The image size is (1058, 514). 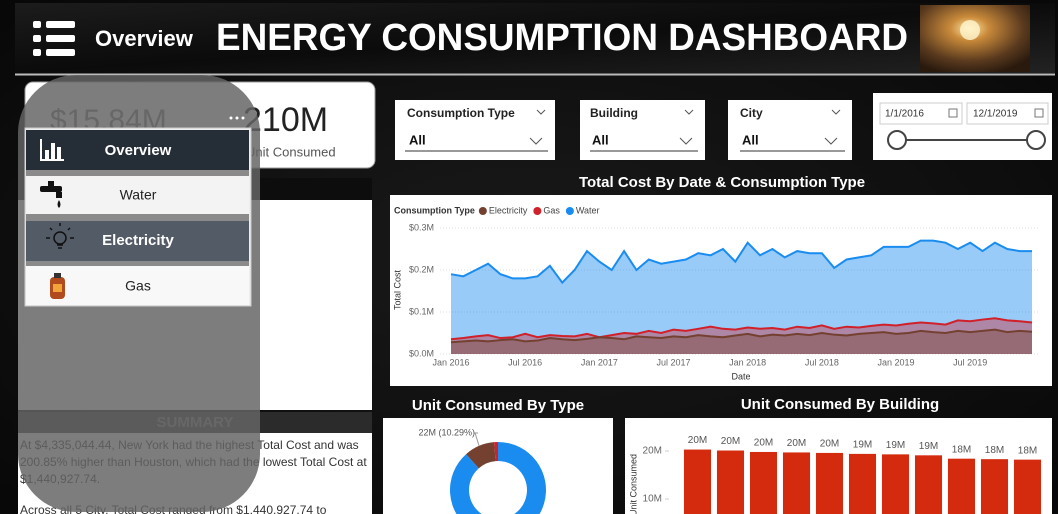 I want to click on nav-label: Water, so click(x=138, y=195).